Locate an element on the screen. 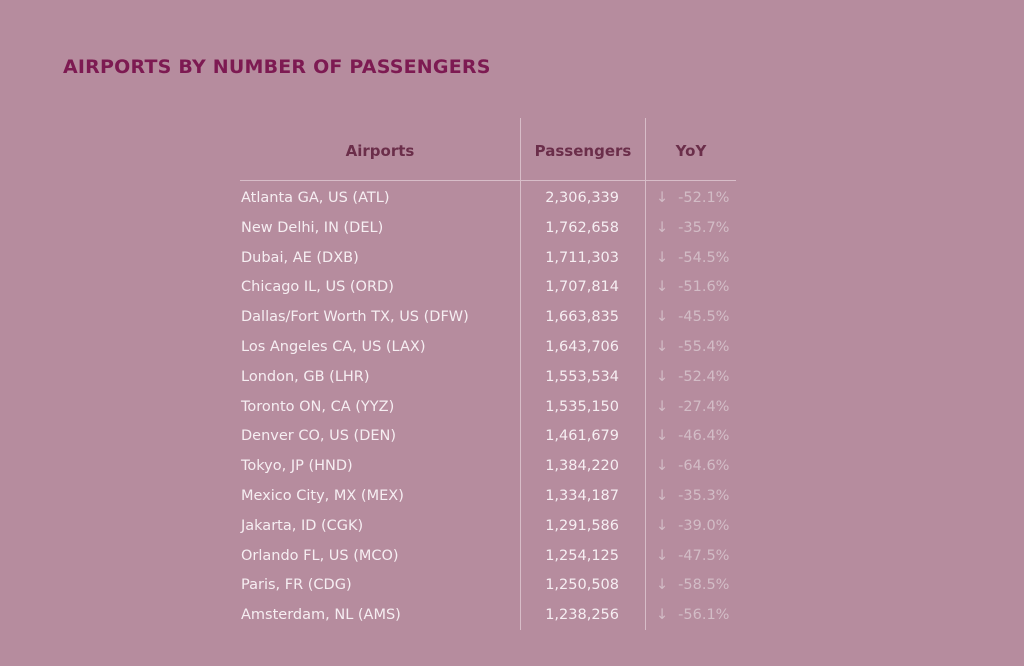 The height and width of the screenshot is (666, 1024). yoy-value: -35.3% is located at coordinates (704, 495).